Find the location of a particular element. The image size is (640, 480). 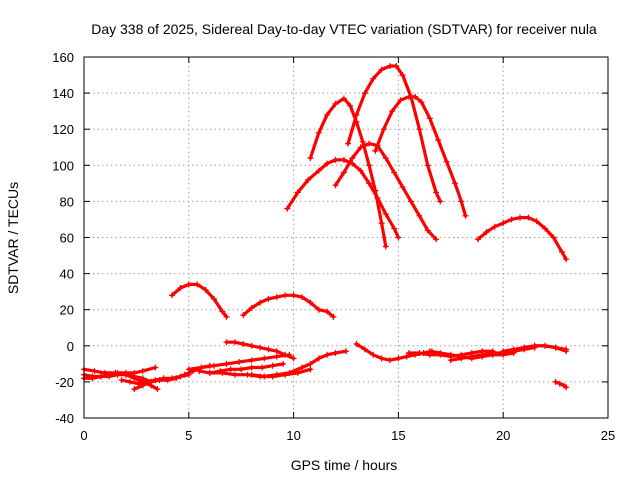

x-tick-label: 5 is located at coordinates (188, 435).